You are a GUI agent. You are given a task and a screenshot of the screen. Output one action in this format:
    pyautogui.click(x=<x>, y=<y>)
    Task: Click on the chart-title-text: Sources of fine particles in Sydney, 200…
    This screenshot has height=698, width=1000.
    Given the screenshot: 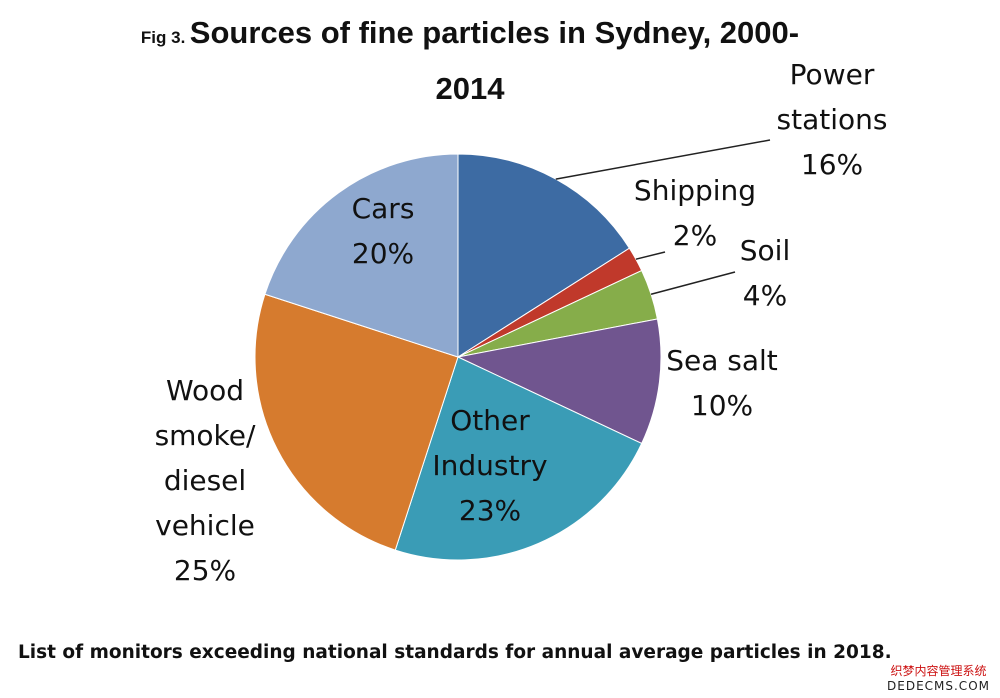 What is the action you would take?
    pyautogui.click(x=494, y=60)
    